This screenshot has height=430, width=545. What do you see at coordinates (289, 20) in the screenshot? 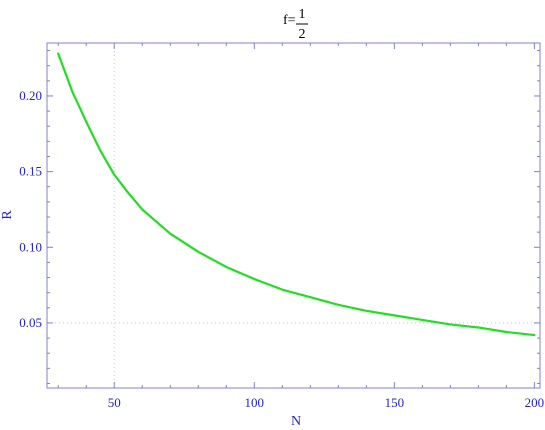
I see `title-prefix: f=` at bounding box center [289, 20].